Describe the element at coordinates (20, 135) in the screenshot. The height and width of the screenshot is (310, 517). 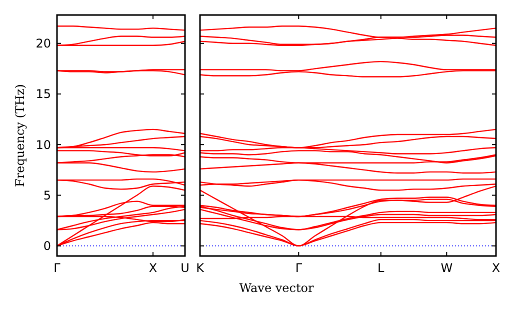
I see `y-axis-title: Frequency (THz)` at that location.